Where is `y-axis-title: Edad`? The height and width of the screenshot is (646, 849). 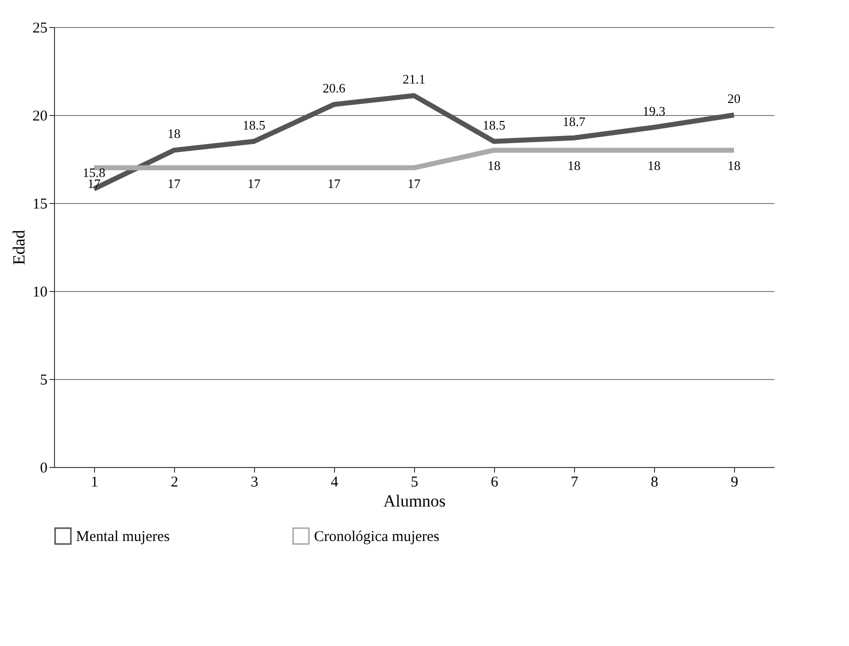 y-axis-title: Edad is located at coordinates (19, 247).